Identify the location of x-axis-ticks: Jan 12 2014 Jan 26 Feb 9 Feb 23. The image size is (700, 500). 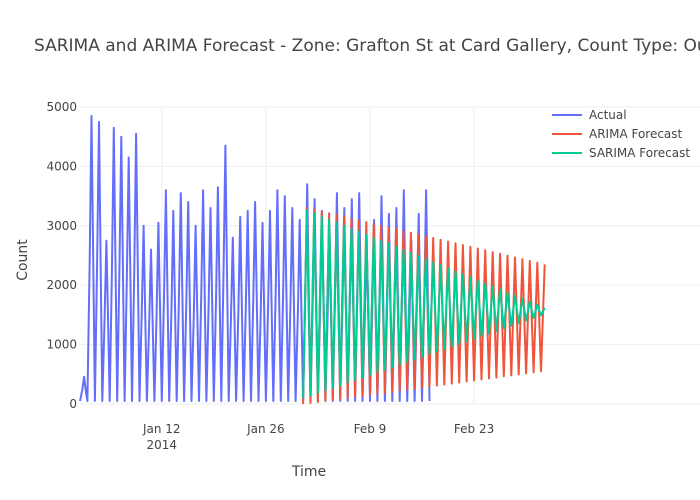
(318, 437).